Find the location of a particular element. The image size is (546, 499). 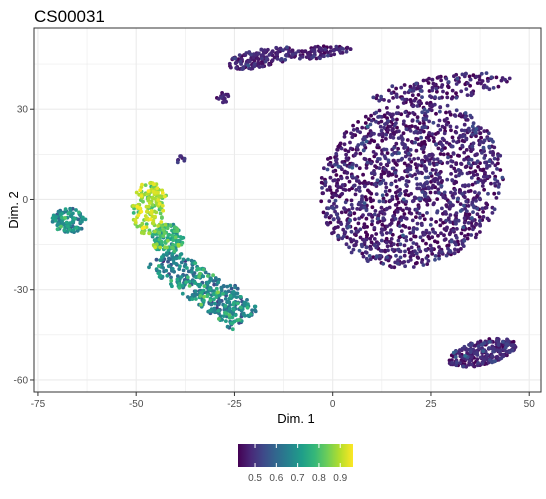

y-axis-ticks: -60 -30 0 30 is located at coordinates (24, 245).